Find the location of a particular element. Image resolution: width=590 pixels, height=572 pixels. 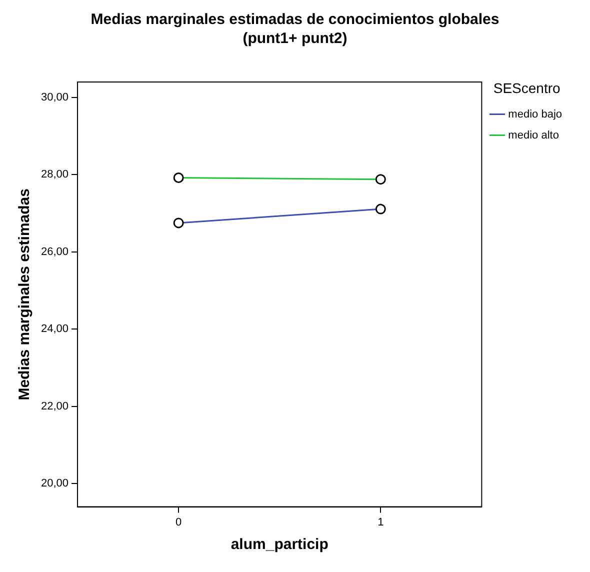

y-tick-label: 30,00 is located at coordinates (54, 97).